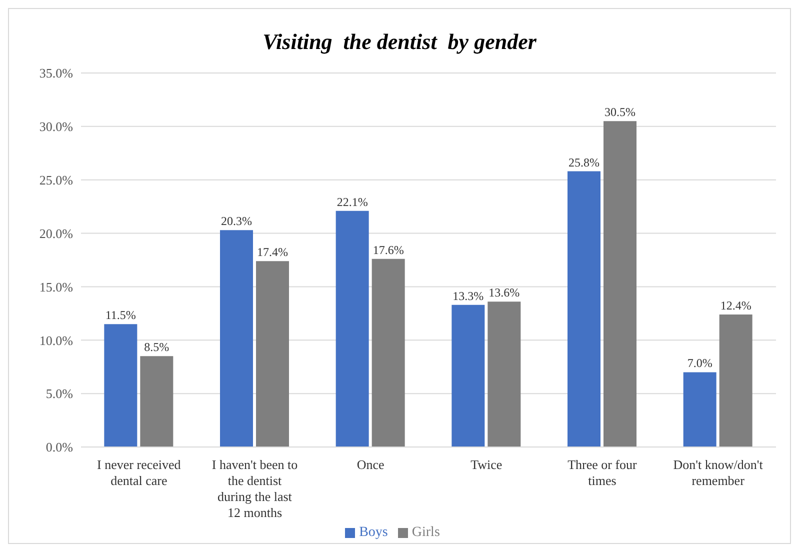 The width and height of the screenshot is (799, 552). I want to click on data-label: 13.3%, so click(468, 295).